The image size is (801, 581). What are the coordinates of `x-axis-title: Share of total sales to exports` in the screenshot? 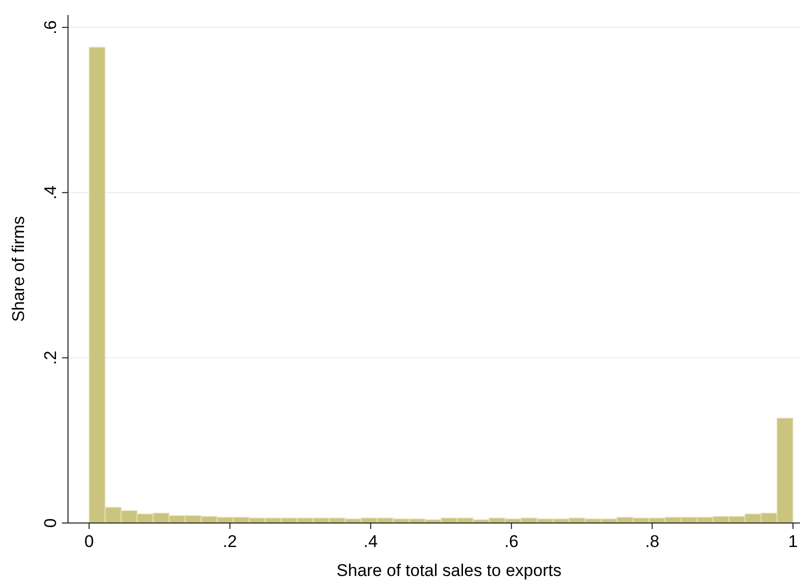 It's located at (449, 570).